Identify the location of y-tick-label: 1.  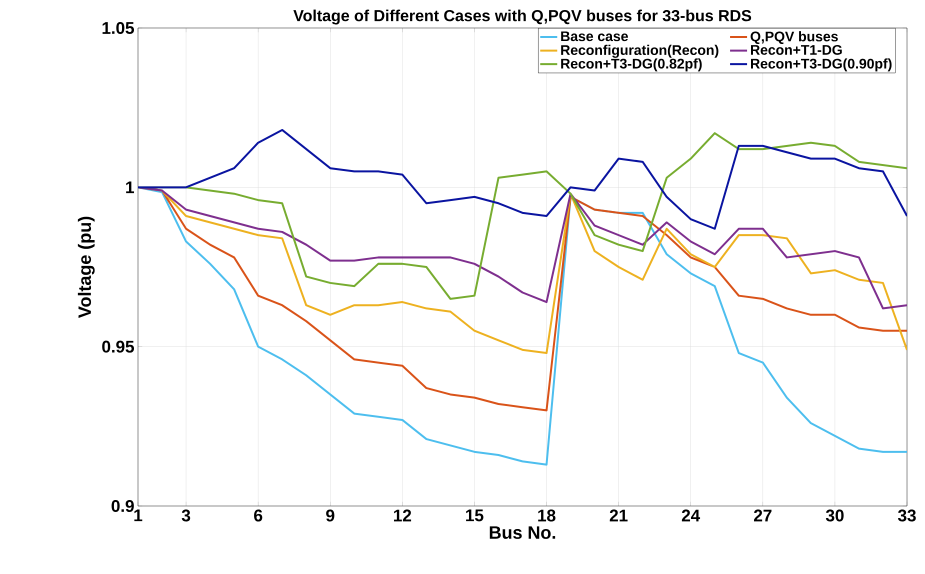
(130, 188).